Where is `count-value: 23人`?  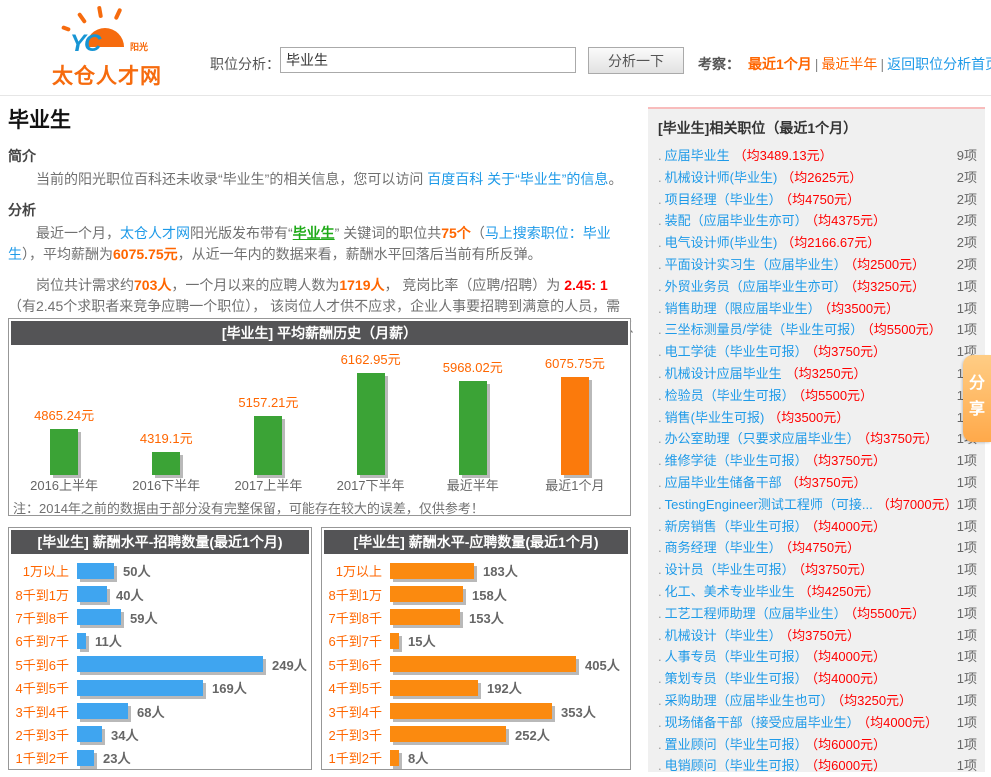
count-value: 23人 is located at coordinates (117, 759).